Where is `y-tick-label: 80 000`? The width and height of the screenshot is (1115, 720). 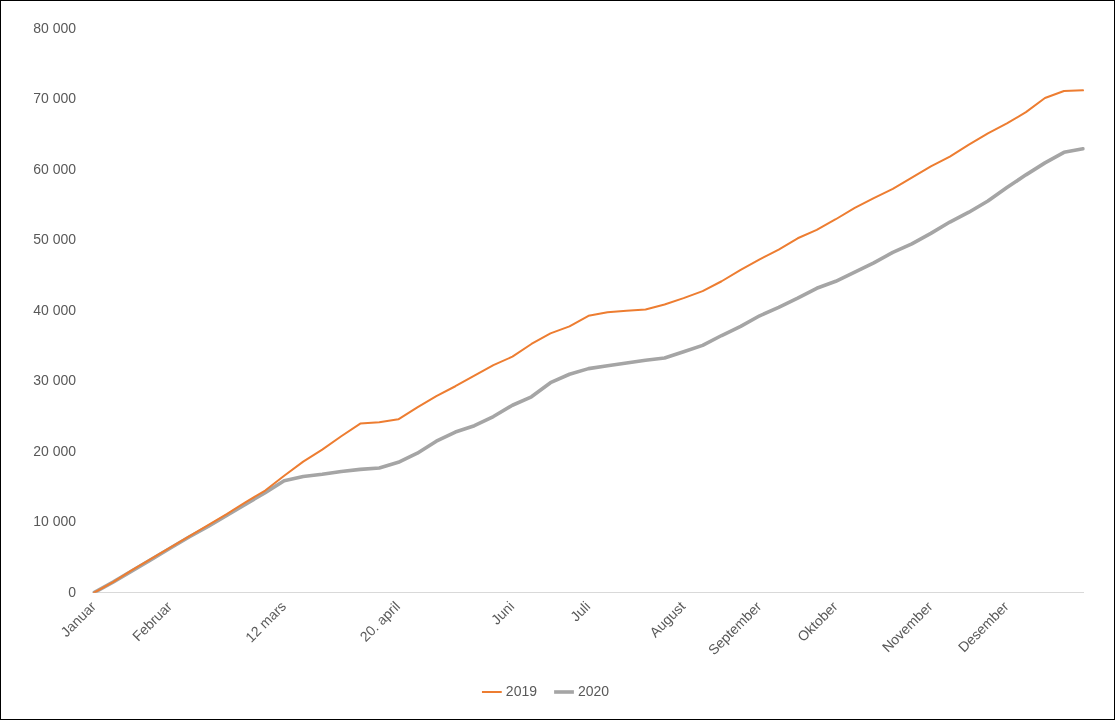
y-tick-label: 80 000 is located at coordinates (55, 27).